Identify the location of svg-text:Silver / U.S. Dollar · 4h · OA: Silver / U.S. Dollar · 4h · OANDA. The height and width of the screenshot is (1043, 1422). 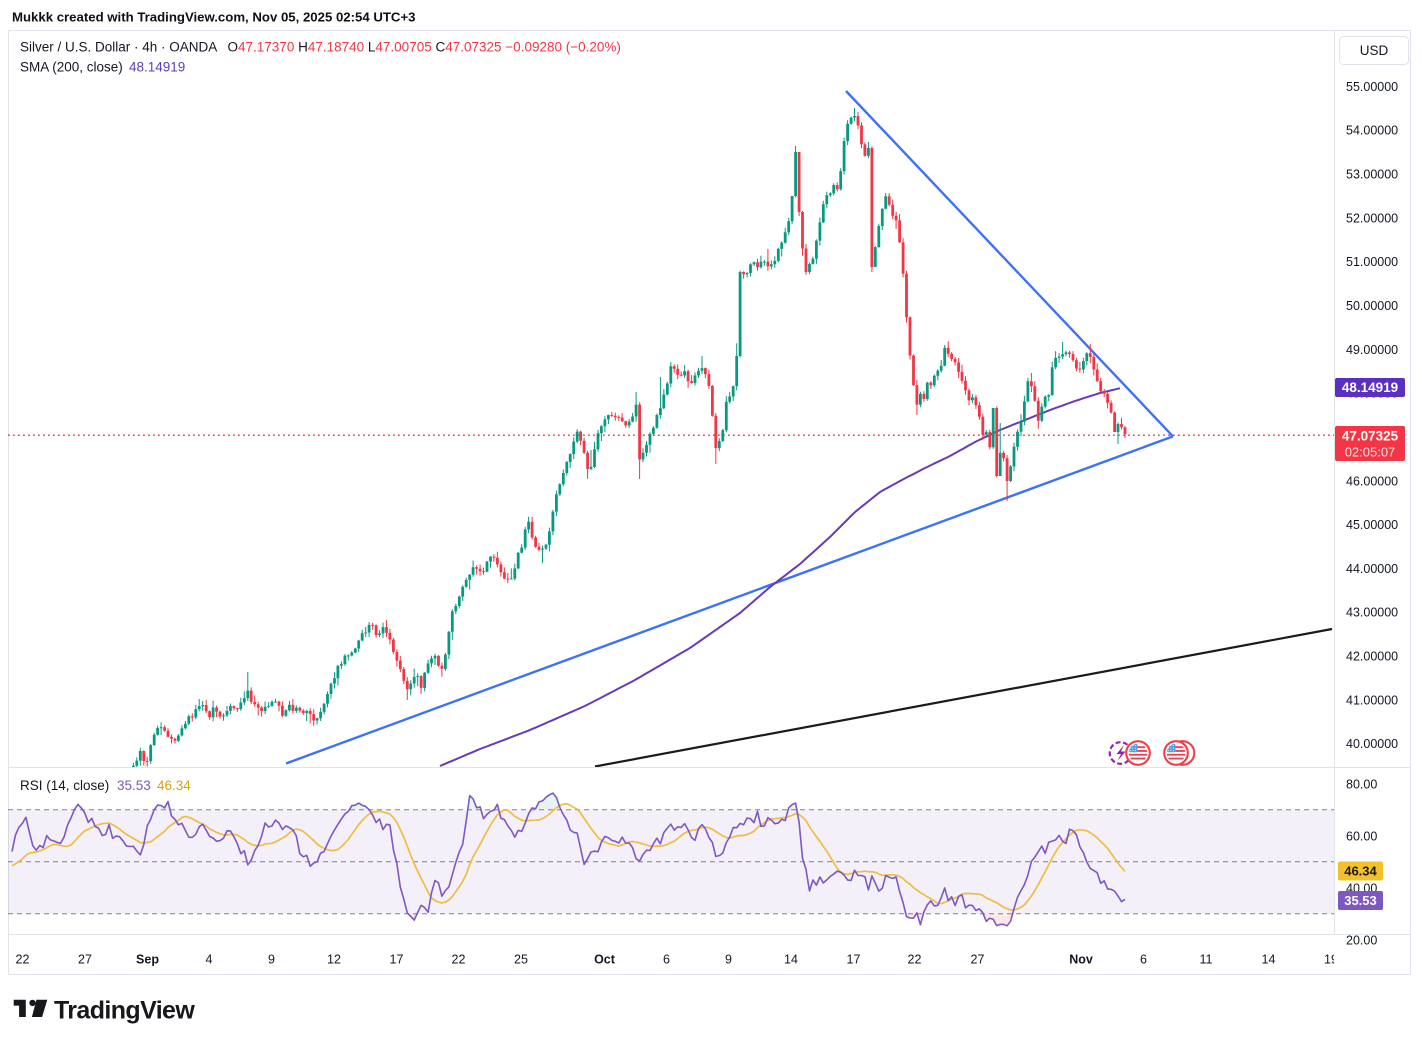
(118, 47).